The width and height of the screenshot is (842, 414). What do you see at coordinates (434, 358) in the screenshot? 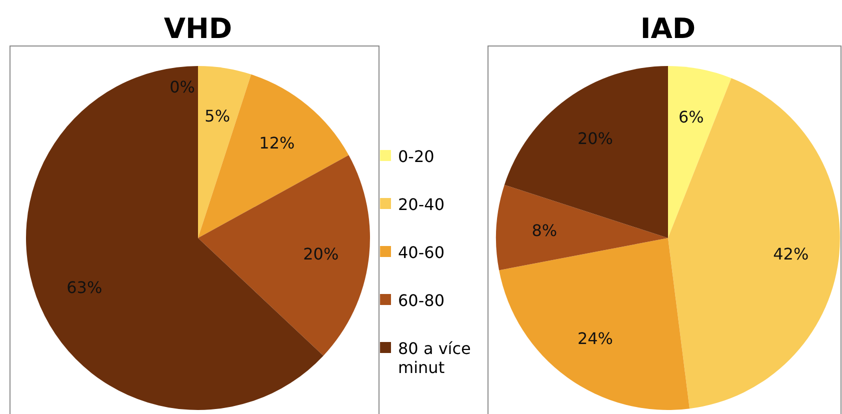
I see `legend-label: 80 a více minut` at bounding box center [434, 358].